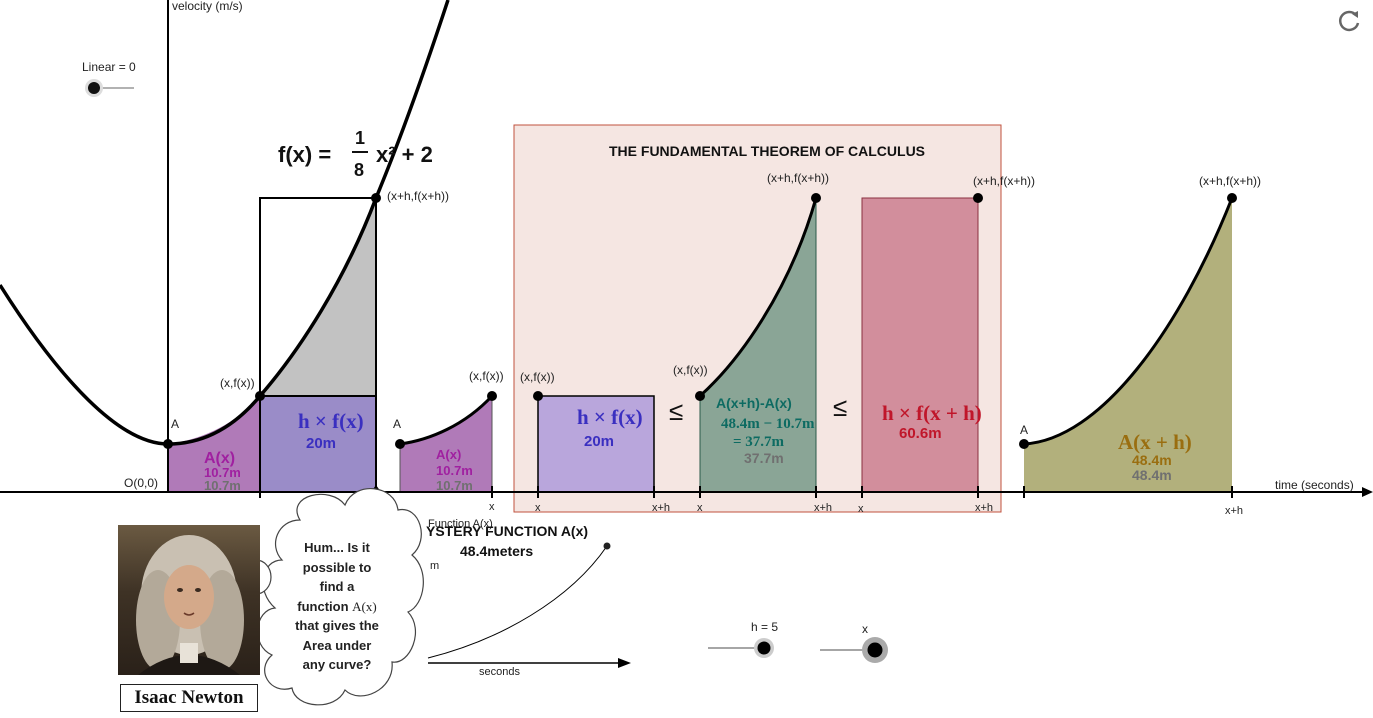  I want to click on function-formula: f(x) = 1 8 x² + 2, so click(355, 154).